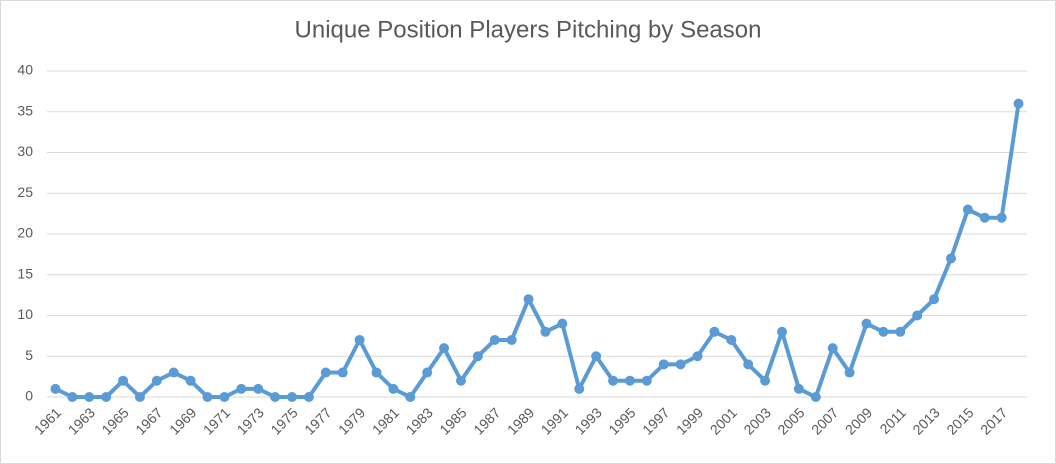 This screenshot has width=1056, height=464. What do you see at coordinates (25, 233) in the screenshot?
I see `y-tick-label: 20` at bounding box center [25, 233].